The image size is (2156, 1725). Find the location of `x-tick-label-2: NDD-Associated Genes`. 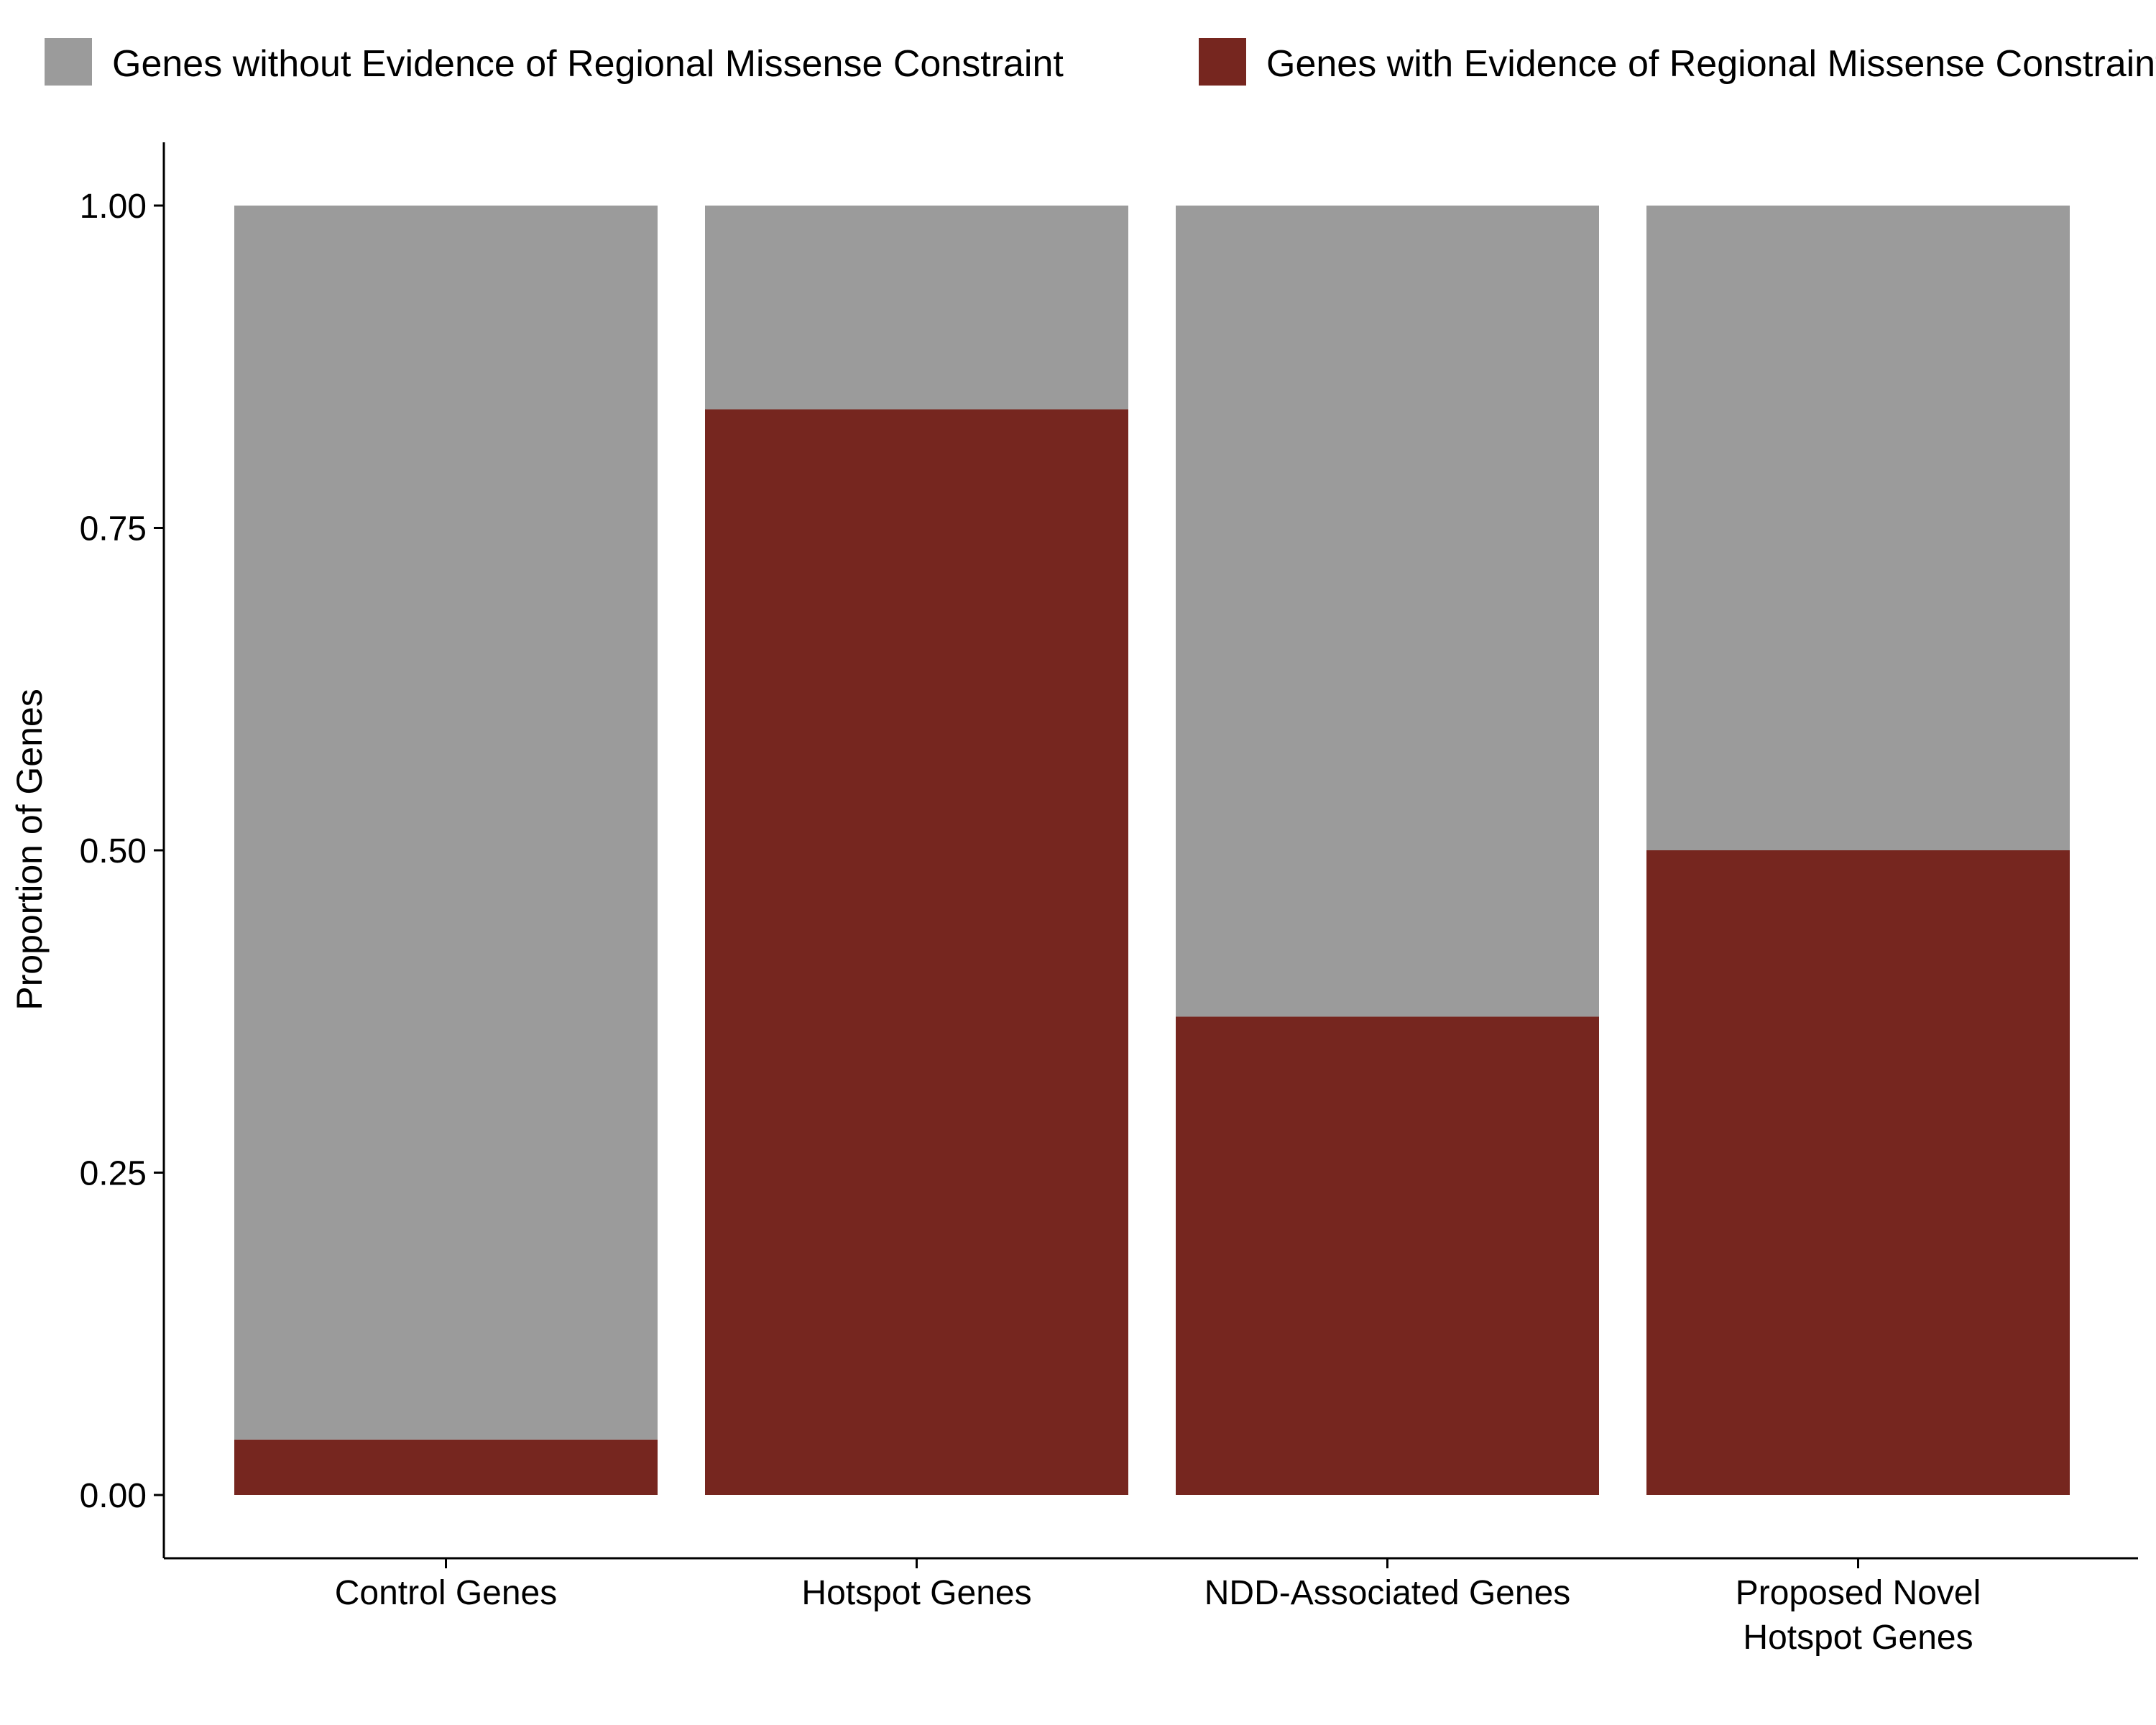

x-tick-label-2: NDD-Associated Genes is located at coordinates (1387, 1593).